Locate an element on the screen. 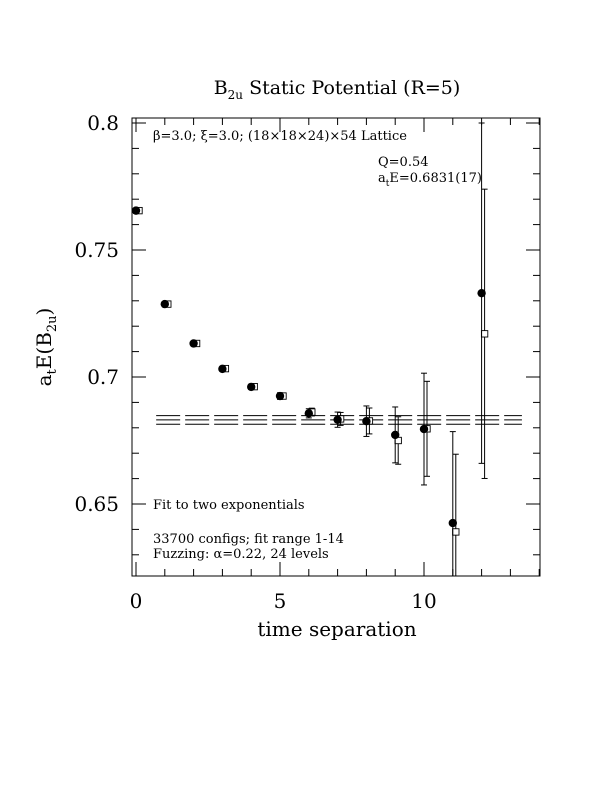 The height and width of the screenshot is (792, 612). y-tick-label: 0.8 is located at coordinates (103, 123).